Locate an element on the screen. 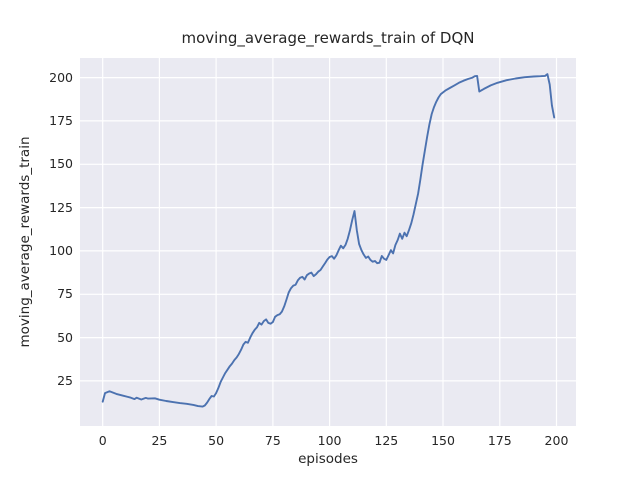  x-tick-label: 50 is located at coordinates (216, 440).